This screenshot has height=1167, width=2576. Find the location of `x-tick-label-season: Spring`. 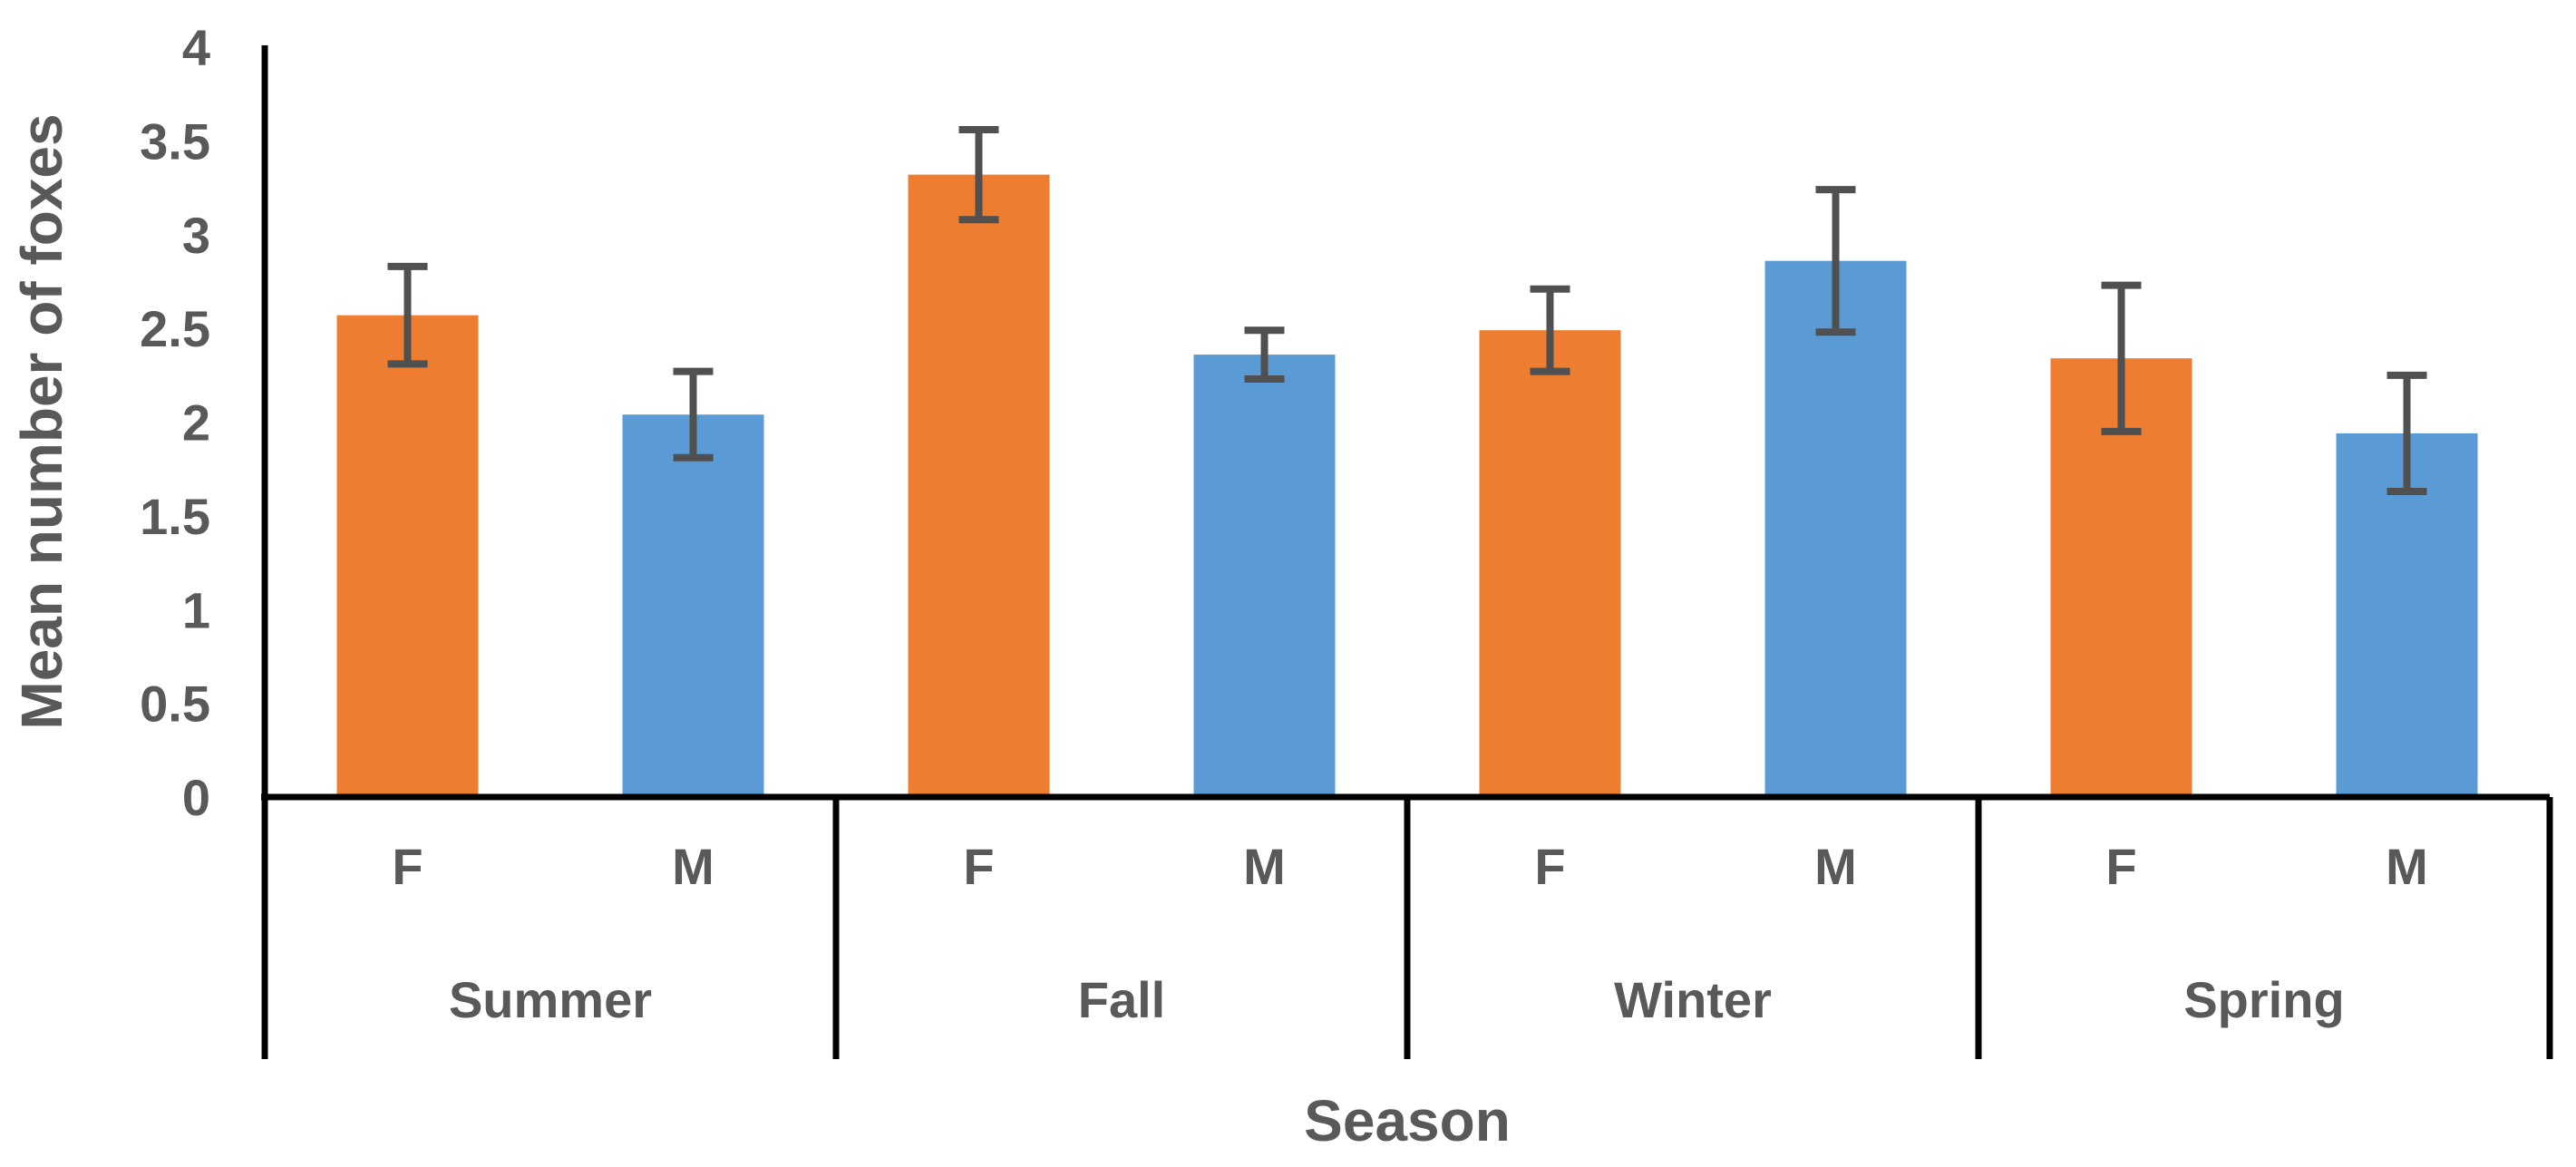

x-tick-label-season: Spring is located at coordinates (2263, 999).